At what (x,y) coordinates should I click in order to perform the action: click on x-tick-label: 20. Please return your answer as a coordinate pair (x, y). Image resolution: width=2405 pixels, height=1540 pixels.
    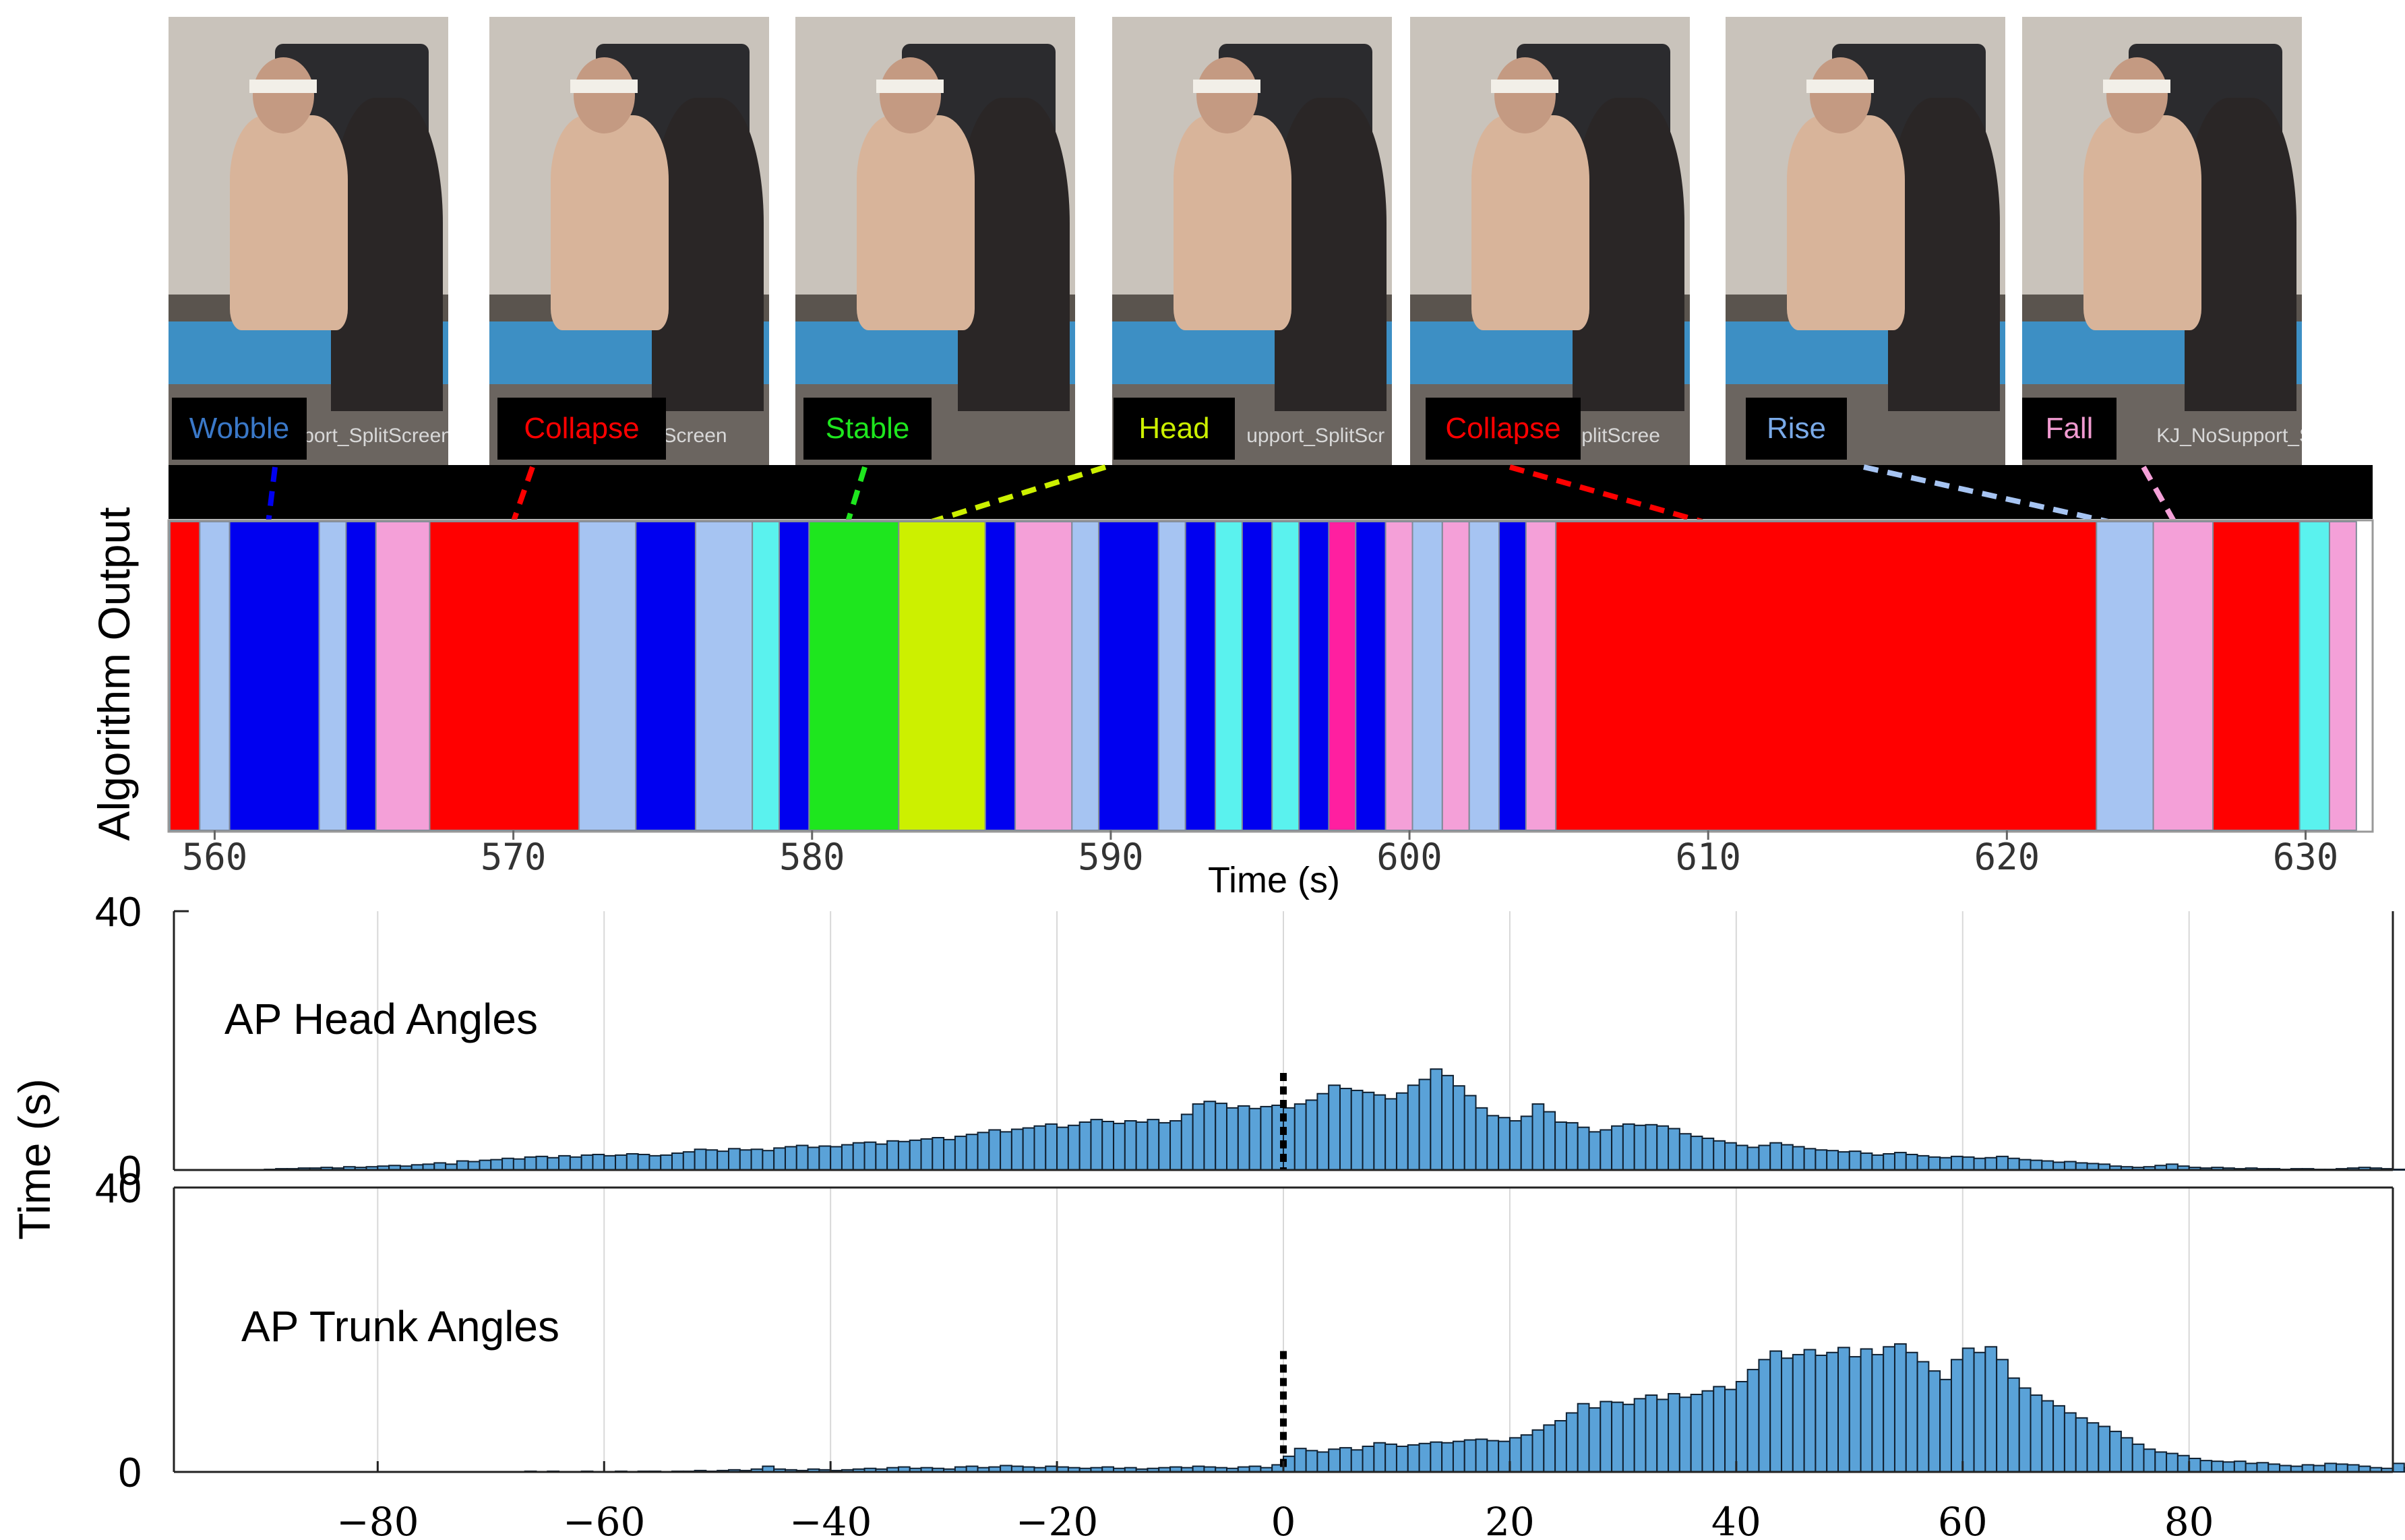
    Looking at the image, I should click on (1510, 1520).